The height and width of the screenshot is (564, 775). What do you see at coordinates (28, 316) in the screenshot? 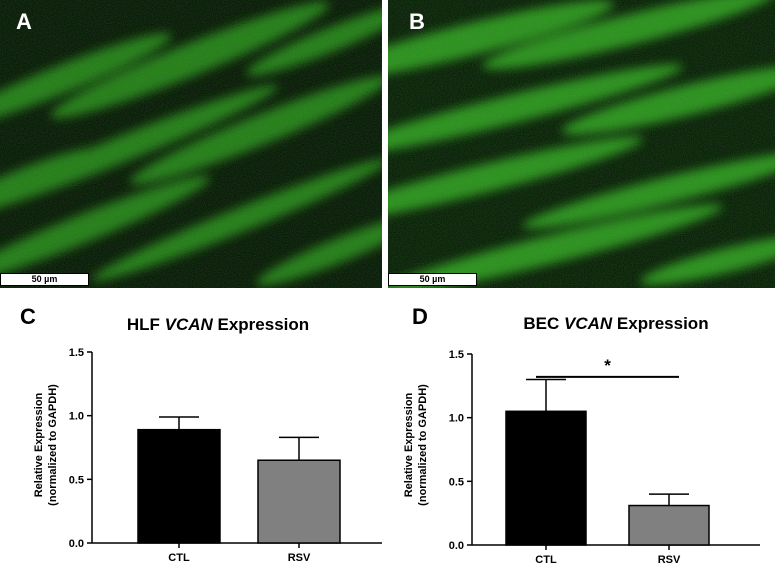
I see `panel-label-c: C` at bounding box center [28, 316].